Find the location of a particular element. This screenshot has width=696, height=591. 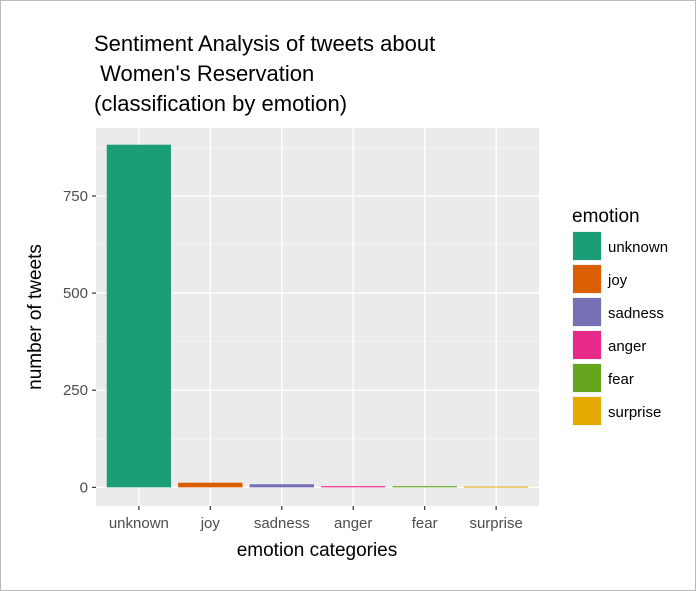

y-tick-label: 0 is located at coordinates (84, 487).